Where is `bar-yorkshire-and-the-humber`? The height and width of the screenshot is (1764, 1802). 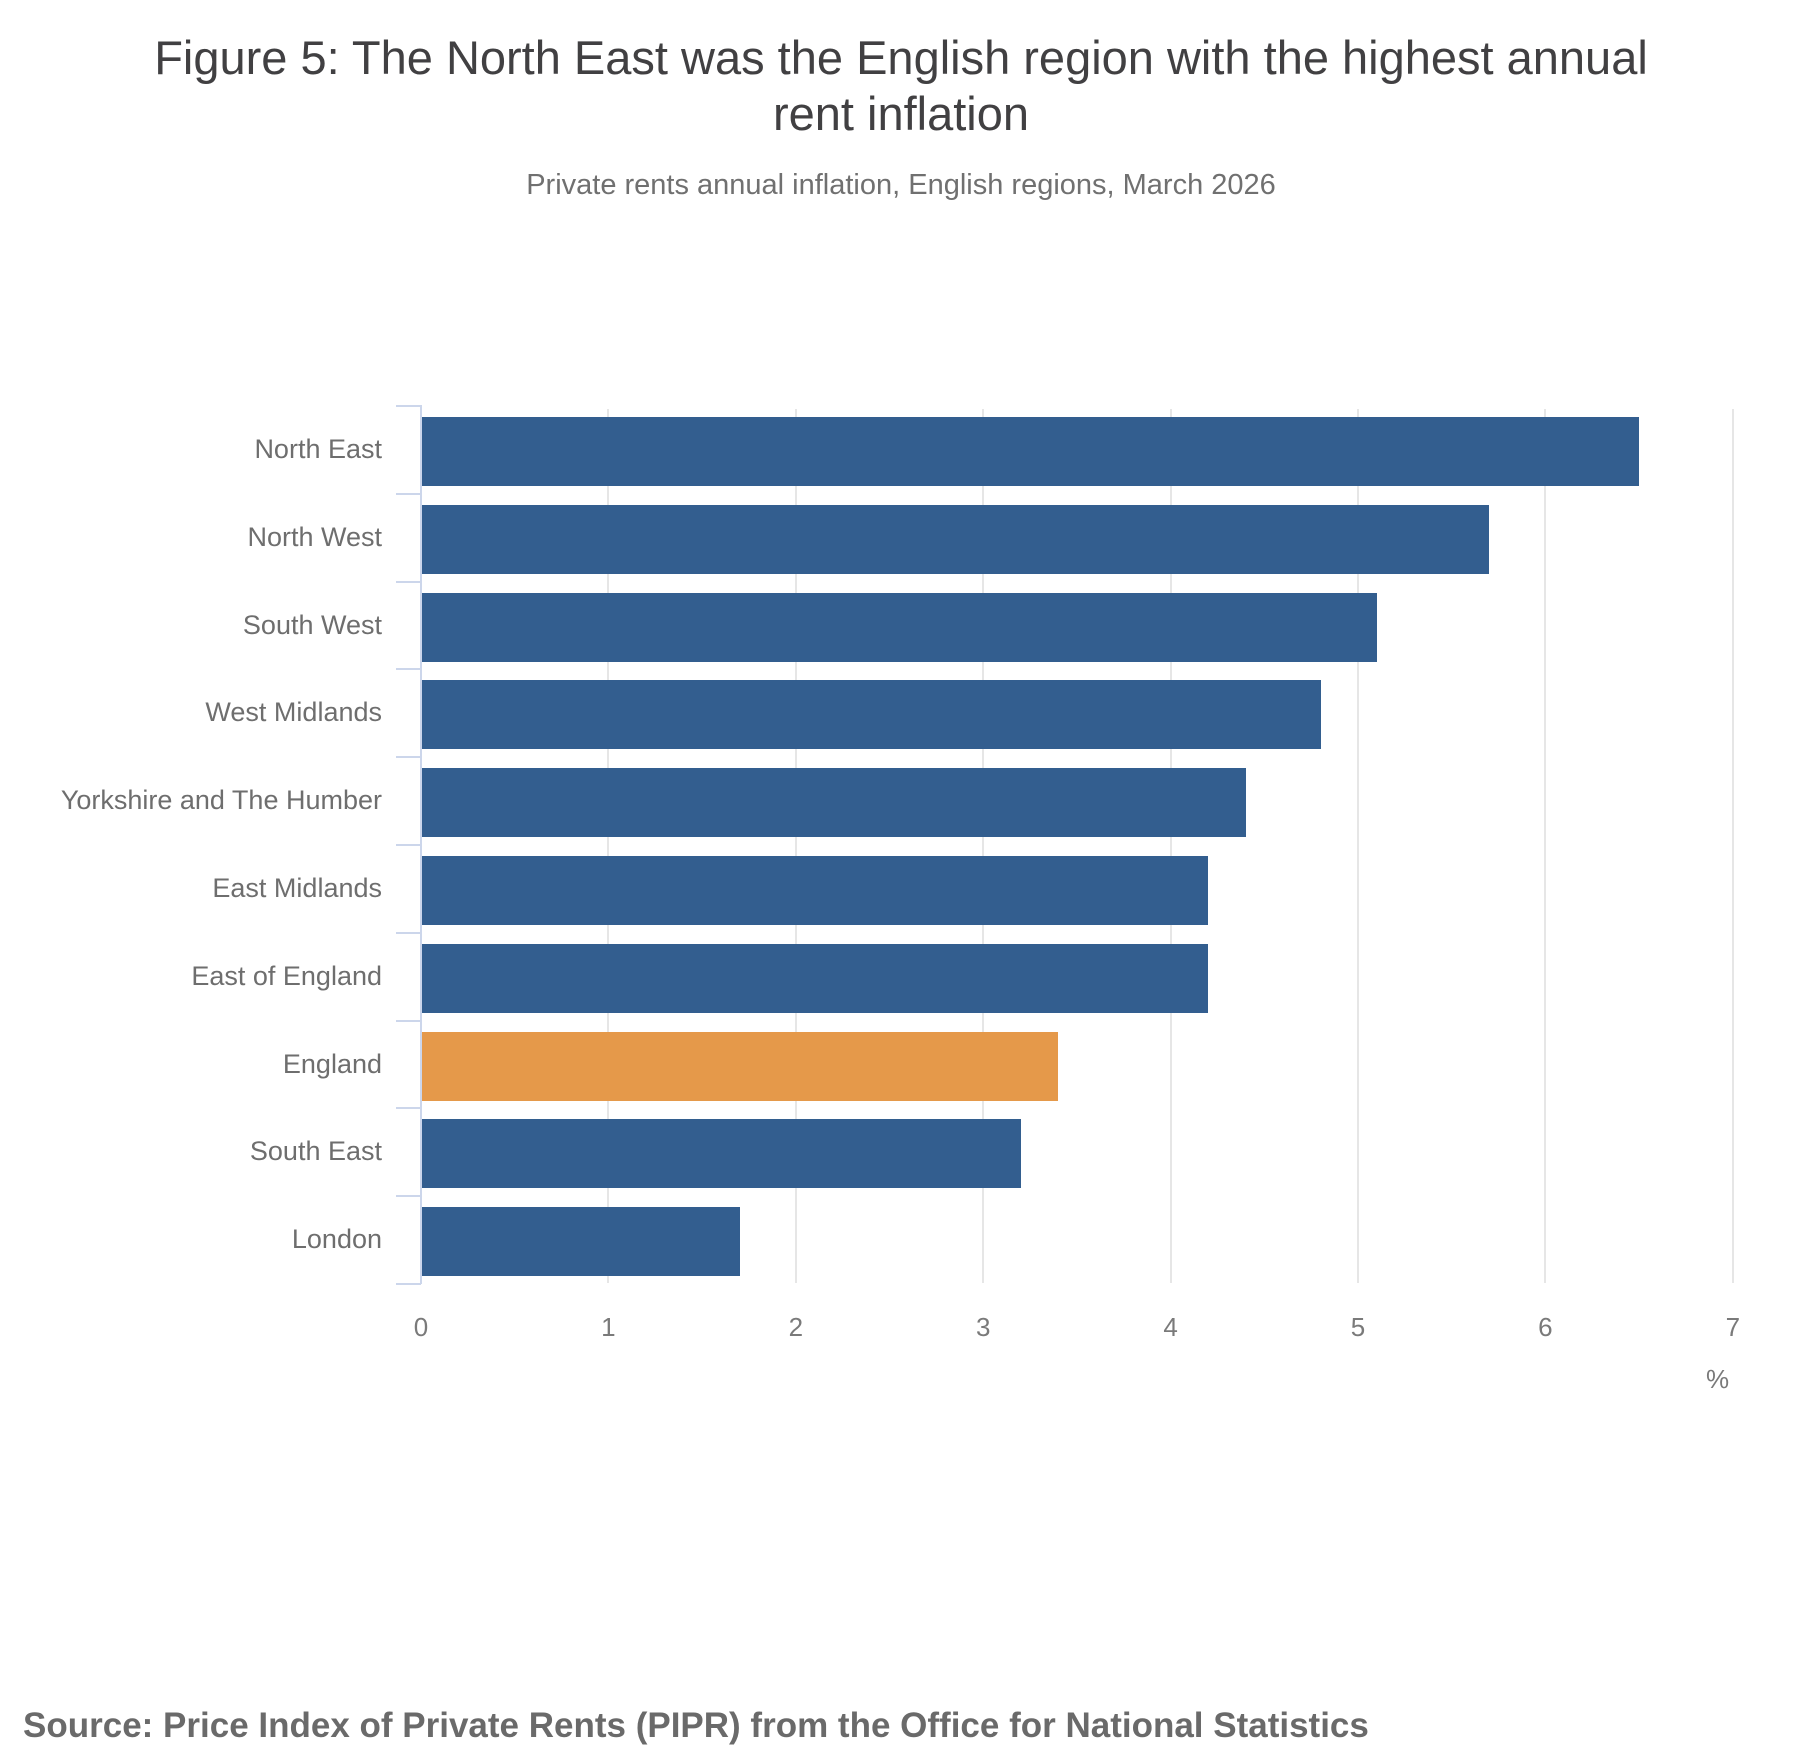 bar-yorkshire-and-the-humber is located at coordinates (834, 803).